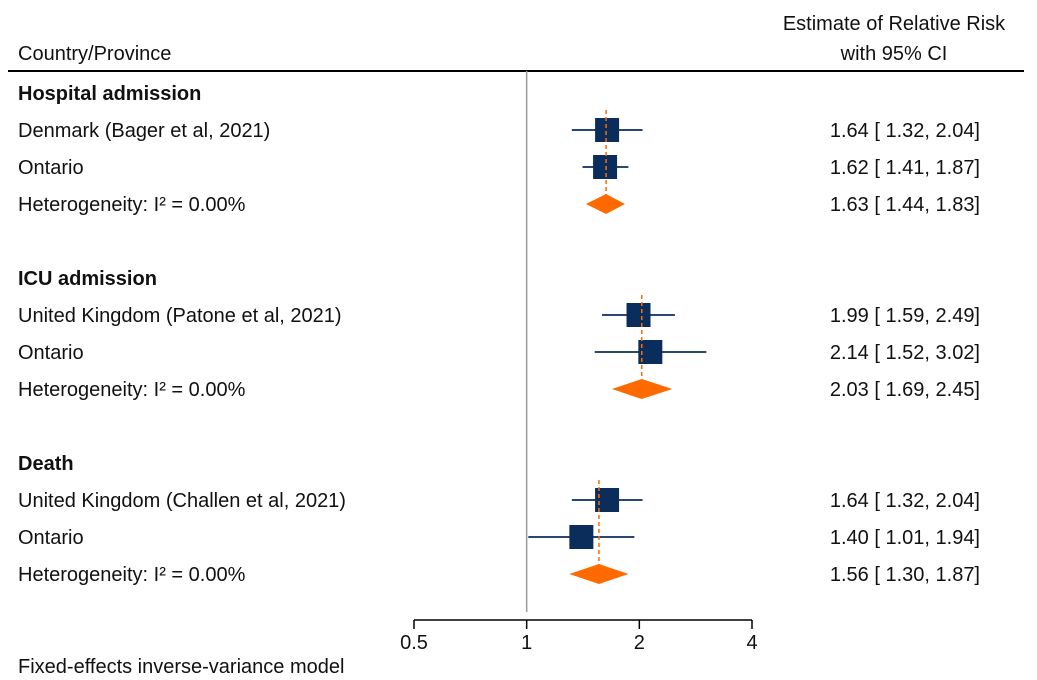  What do you see at coordinates (894, 24) in the screenshot?
I see `header-estimate-line1: Estimate of Relative Risk` at bounding box center [894, 24].